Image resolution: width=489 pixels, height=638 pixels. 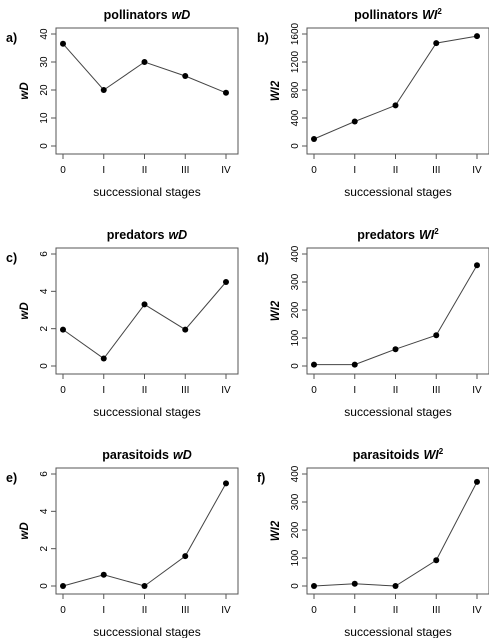 I want to click on y-axis-label: wD, so click(x=25, y=90).